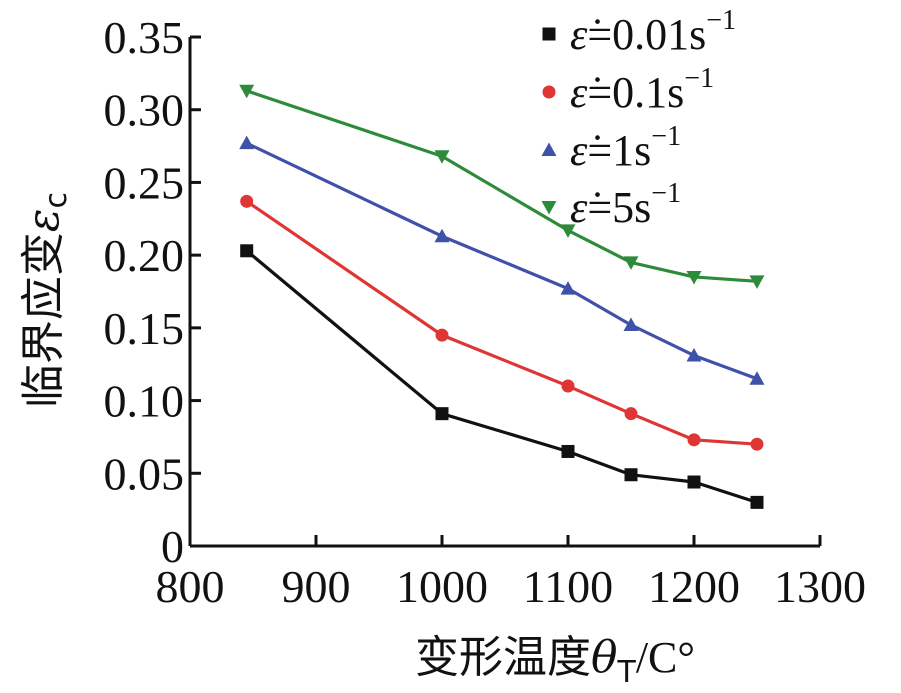  I want to click on y-tick-label: 0.20, so click(144, 255).